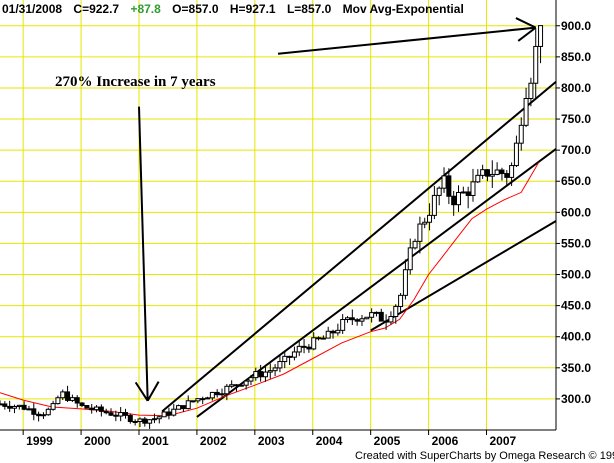  What do you see at coordinates (97, 441) in the screenshot?
I see `x-tick-label: 2000` at bounding box center [97, 441].